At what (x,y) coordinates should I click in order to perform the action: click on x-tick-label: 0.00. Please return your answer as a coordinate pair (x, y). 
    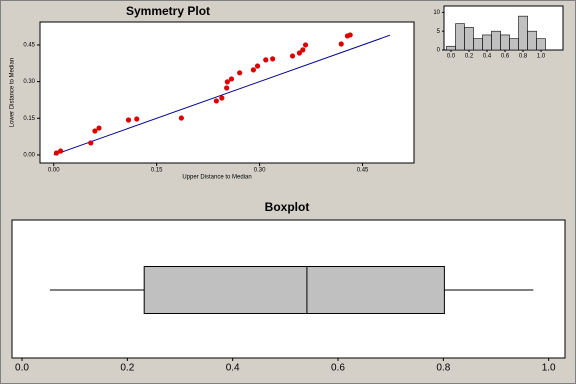
    Looking at the image, I should click on (54, 171).